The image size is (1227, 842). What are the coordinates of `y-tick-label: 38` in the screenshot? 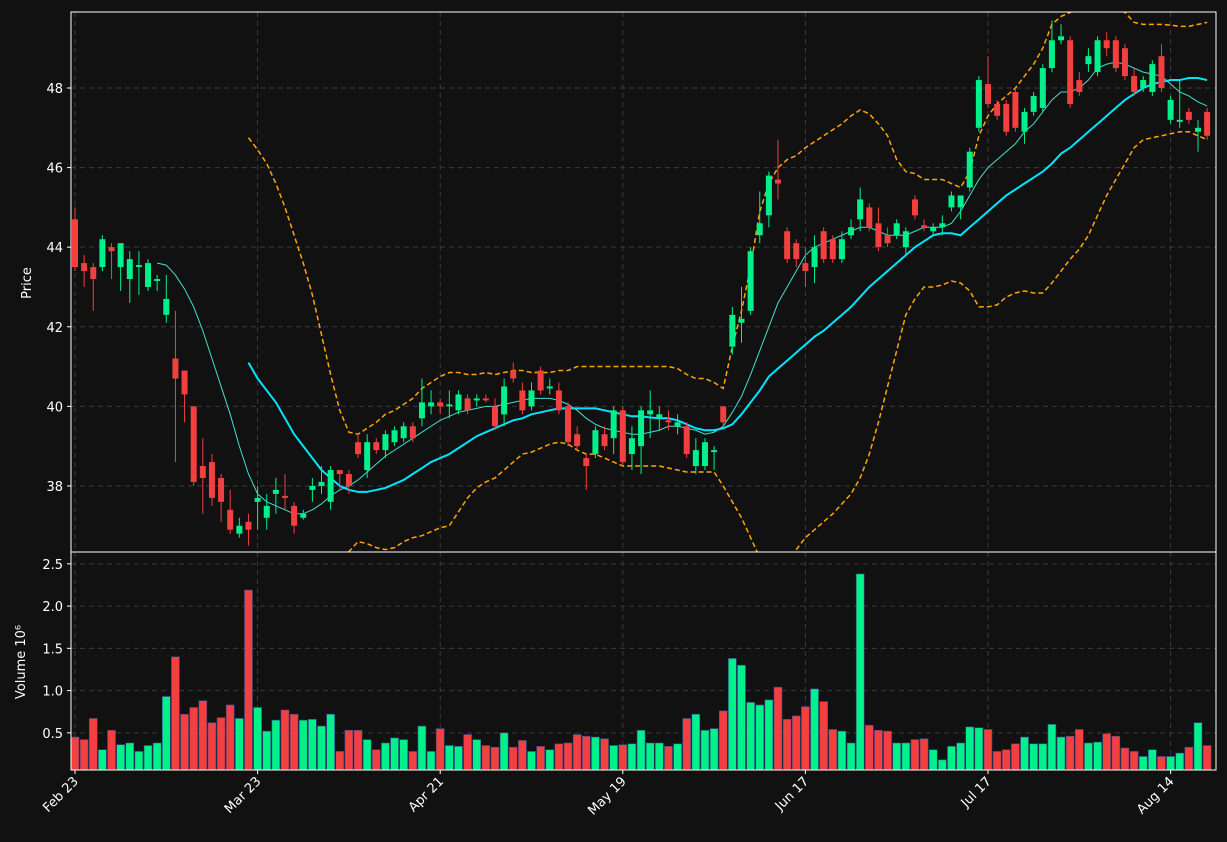 It's located at (54, 487).